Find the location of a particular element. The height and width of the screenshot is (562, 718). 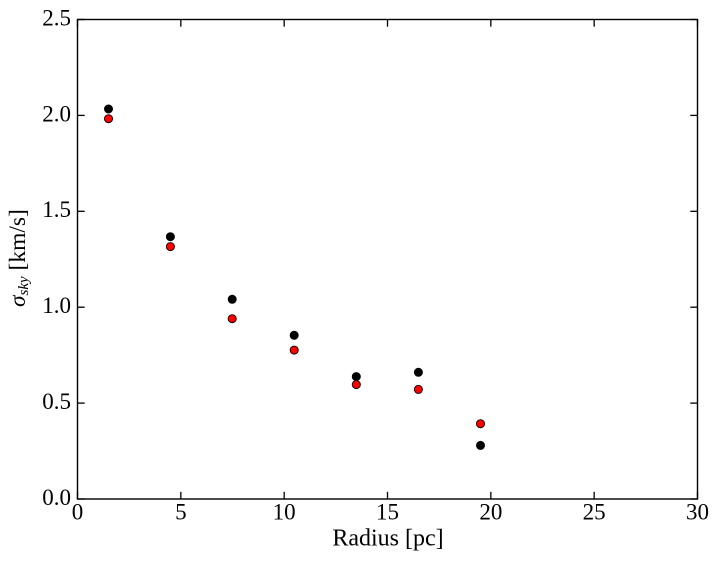

svg-text: 10 is located at coordinates (284, 512).